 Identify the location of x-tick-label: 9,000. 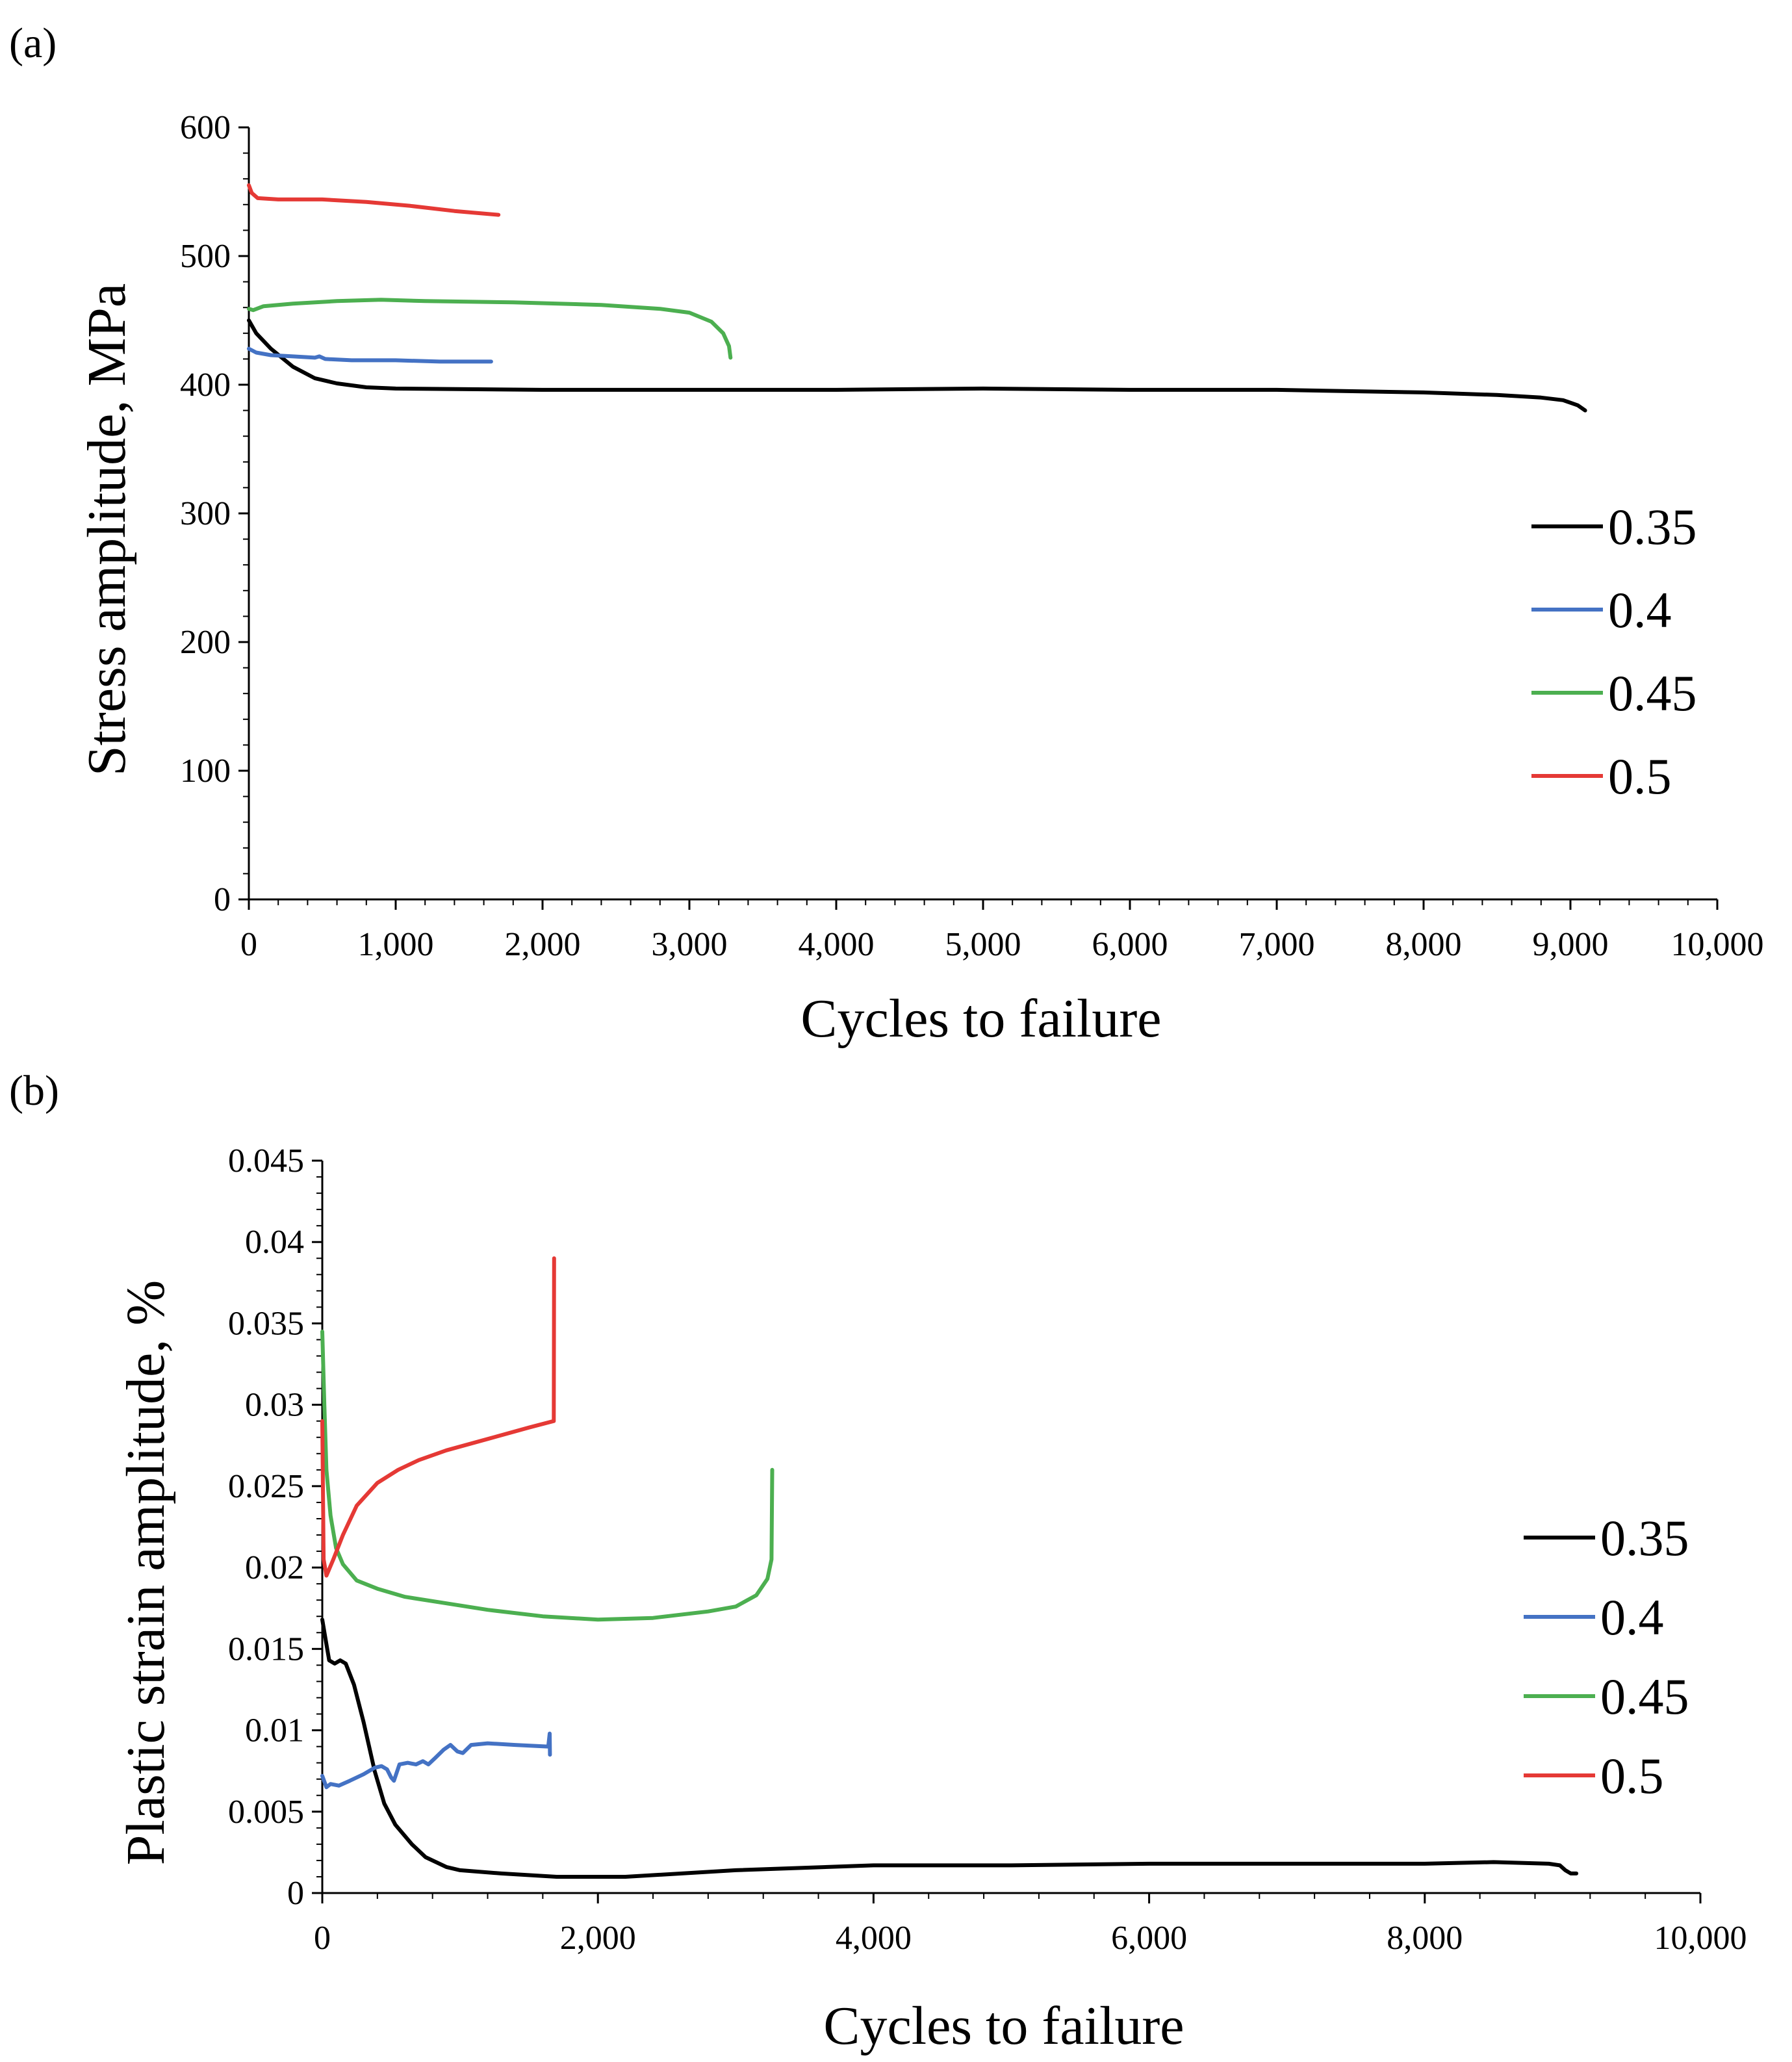
(1571, 945).